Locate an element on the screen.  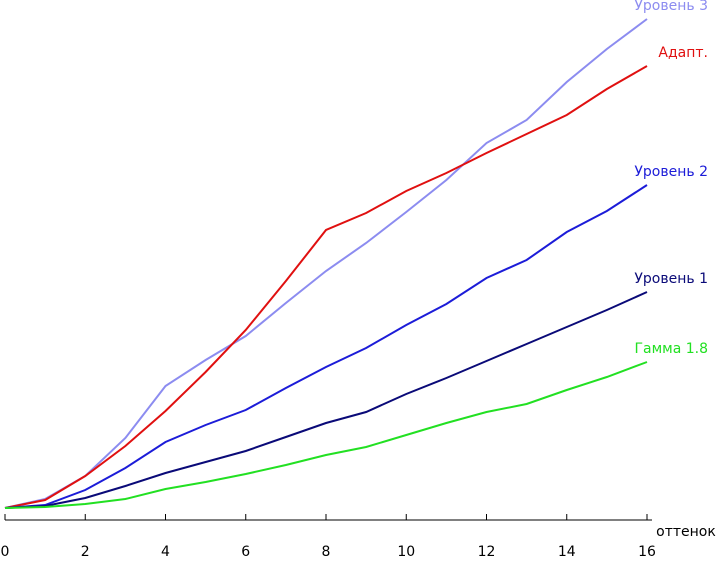
x-tick-label: 8 is located at coordinates (326, 552).